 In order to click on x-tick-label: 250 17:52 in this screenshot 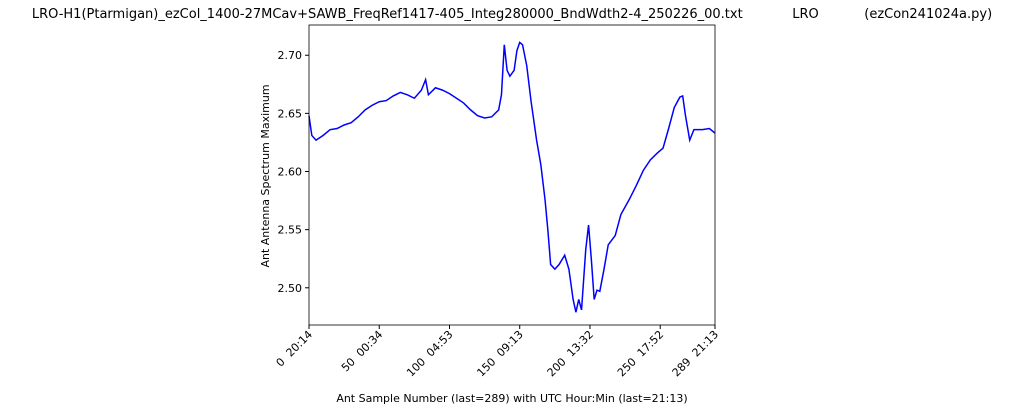, I will do `click(640, 353)`.